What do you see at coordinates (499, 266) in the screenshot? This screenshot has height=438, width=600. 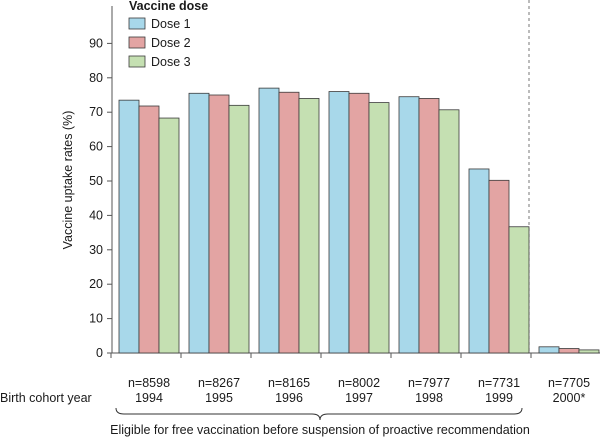 I see `bar-dose-2-1999` at bounding box center [499, 266].